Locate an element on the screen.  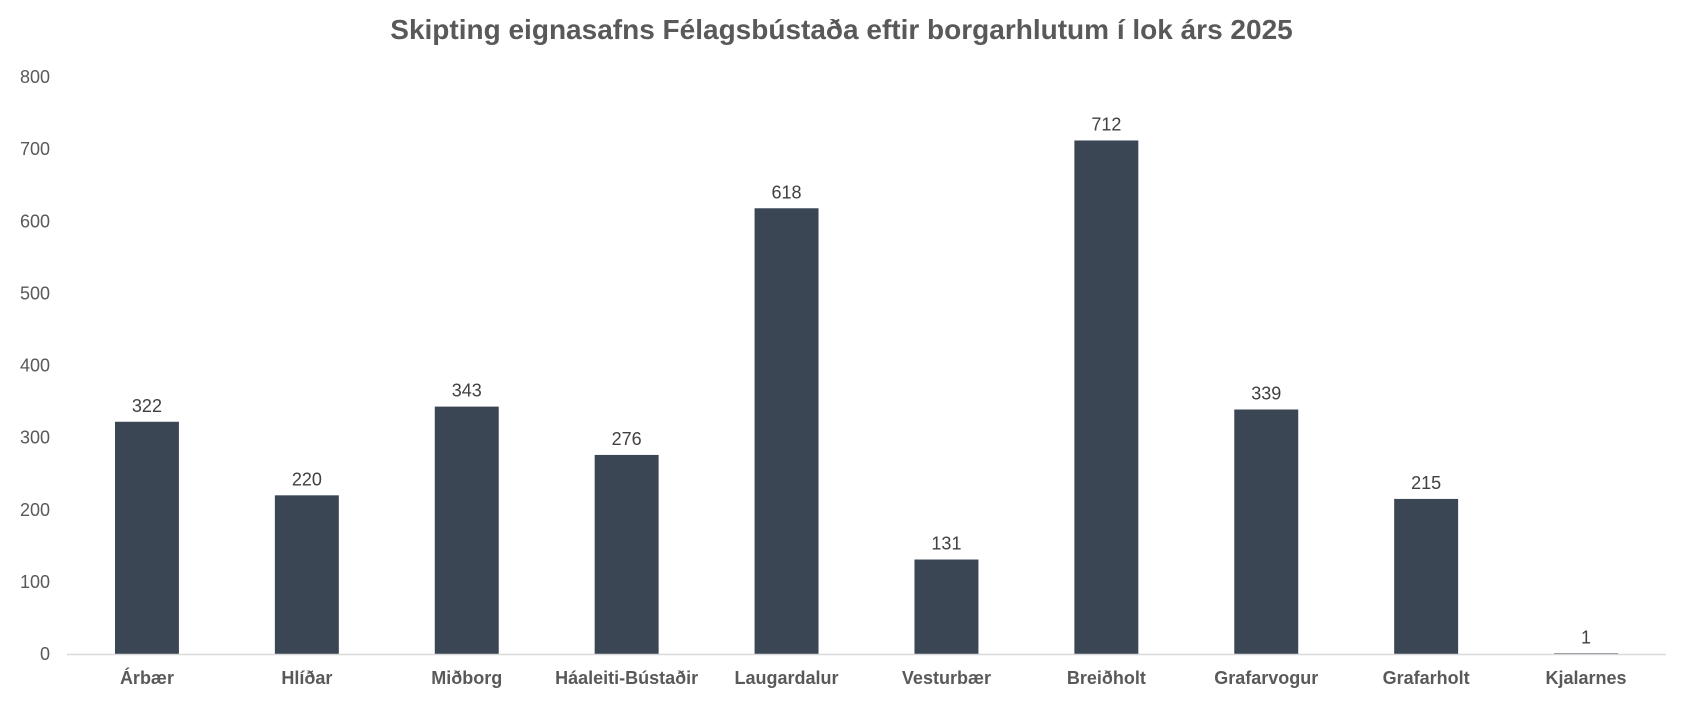
y-tick-label: 500 is located at coordinates (35, 293).